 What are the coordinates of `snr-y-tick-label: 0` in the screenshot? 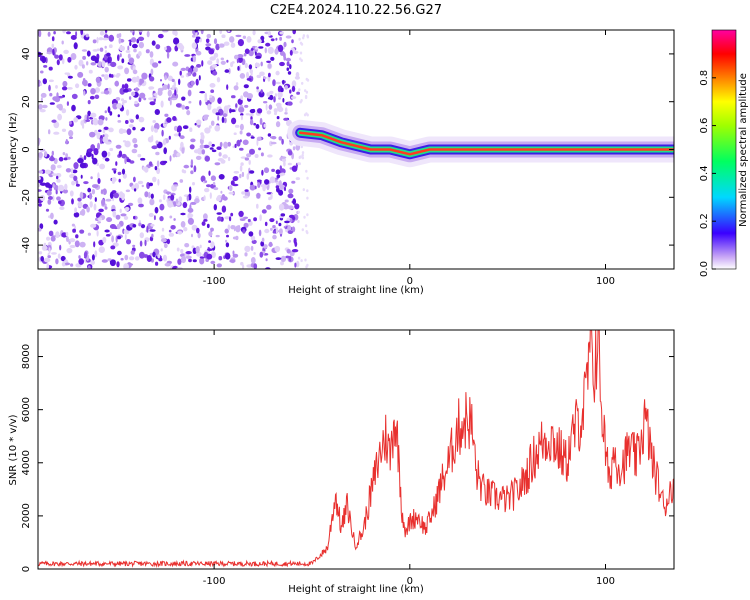 It's located at (26, 569).